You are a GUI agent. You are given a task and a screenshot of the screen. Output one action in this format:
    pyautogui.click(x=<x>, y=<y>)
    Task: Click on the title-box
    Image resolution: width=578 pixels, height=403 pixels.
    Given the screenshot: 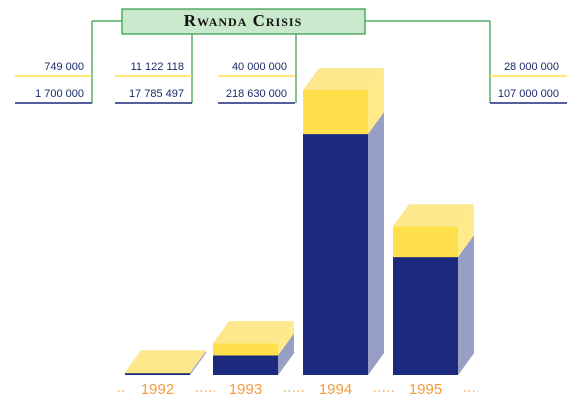 What is the action you would take?
    pyautogui.click(x=243, y=21)
    